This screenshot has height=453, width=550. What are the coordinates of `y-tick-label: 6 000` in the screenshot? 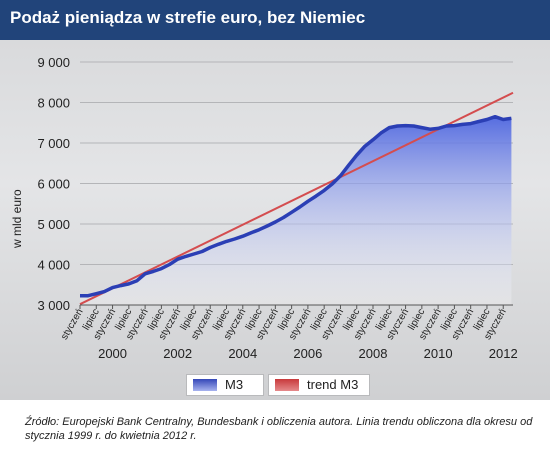 It's located at (53, 184).